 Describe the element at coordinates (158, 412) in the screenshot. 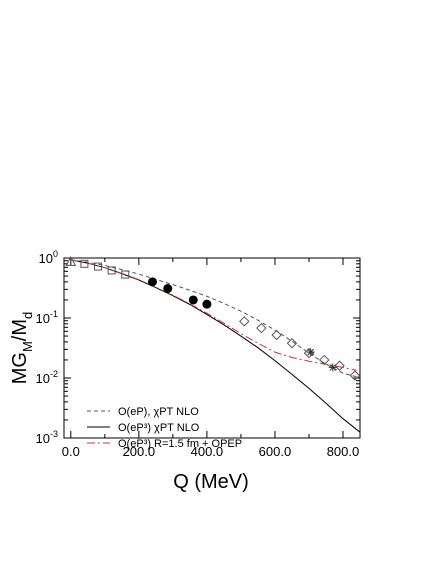

I see `legend-label-1: O(eP), χPT NLO` at that location.